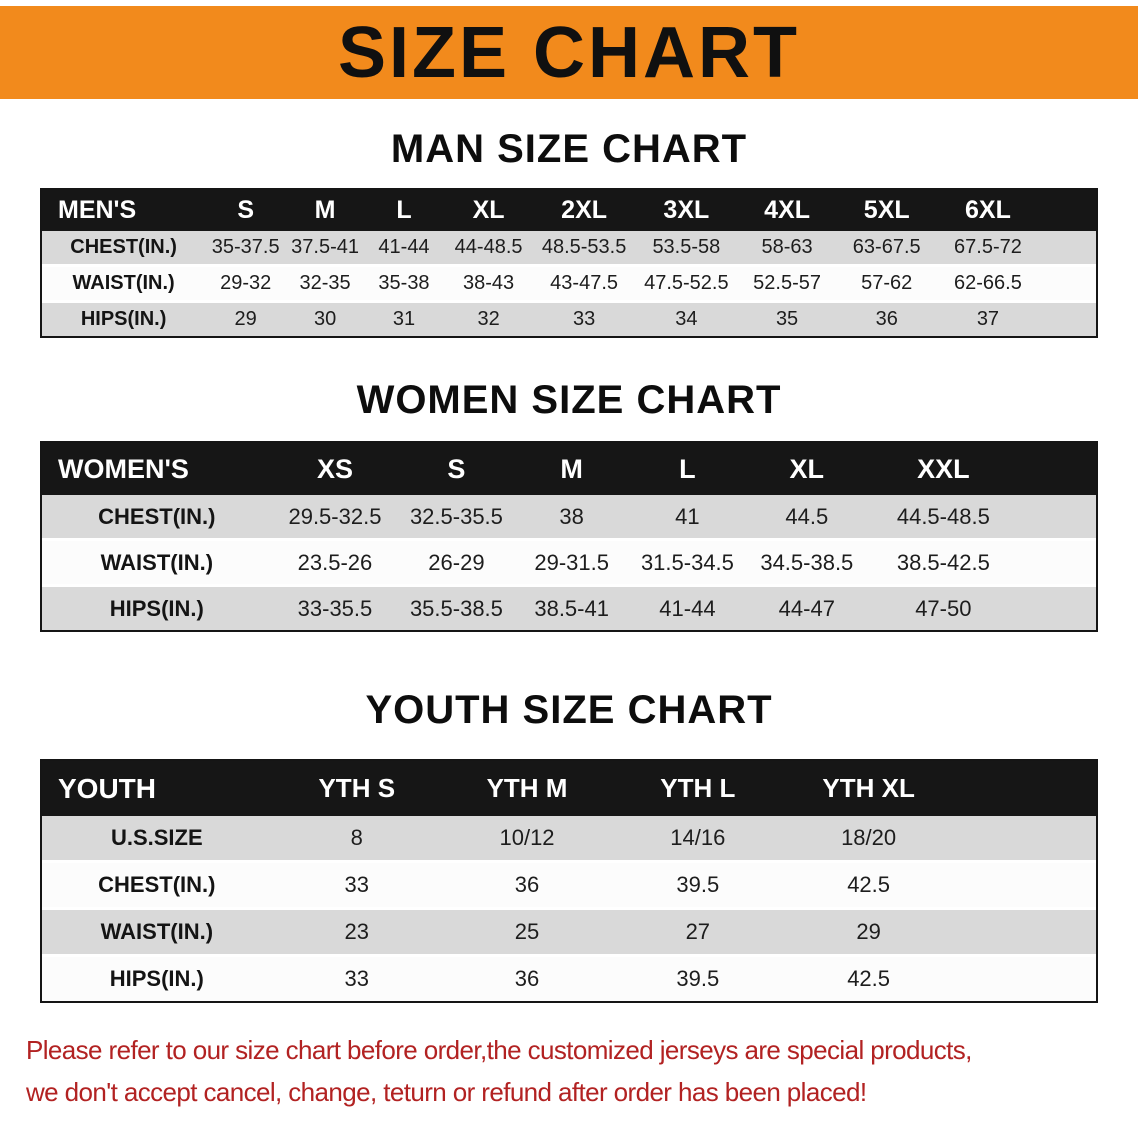  What do you see at coordinates (157, 978) in the screenshot?
I see `youth-row-label: HIPS(IN.)` at bounding box center [157, 978].